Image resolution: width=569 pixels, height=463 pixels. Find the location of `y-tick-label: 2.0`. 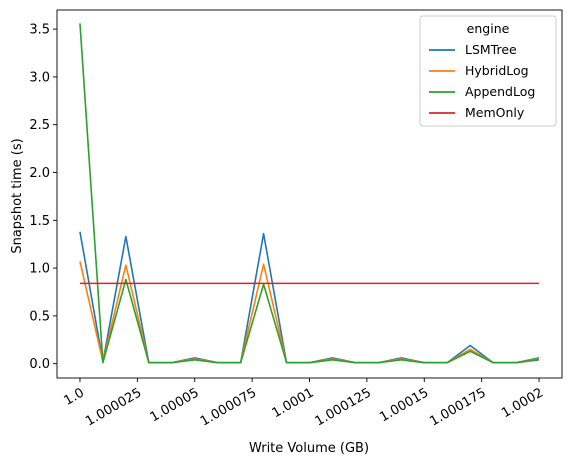

y-tick-label: 2.0 is located at coordinates (39, 173).